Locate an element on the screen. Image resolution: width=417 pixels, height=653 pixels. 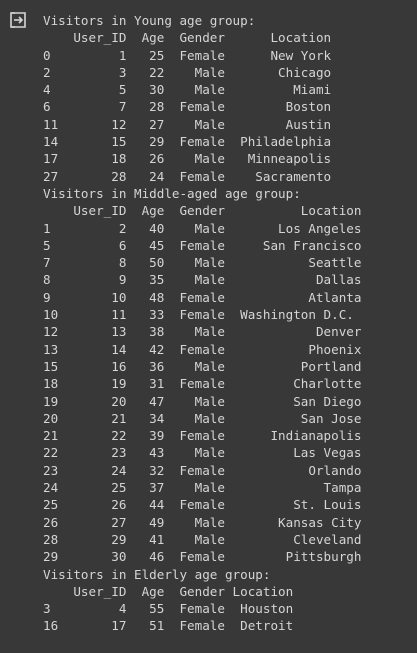
output-line: 7 8 50 Male Seattle is located at coordinates (202, 263).